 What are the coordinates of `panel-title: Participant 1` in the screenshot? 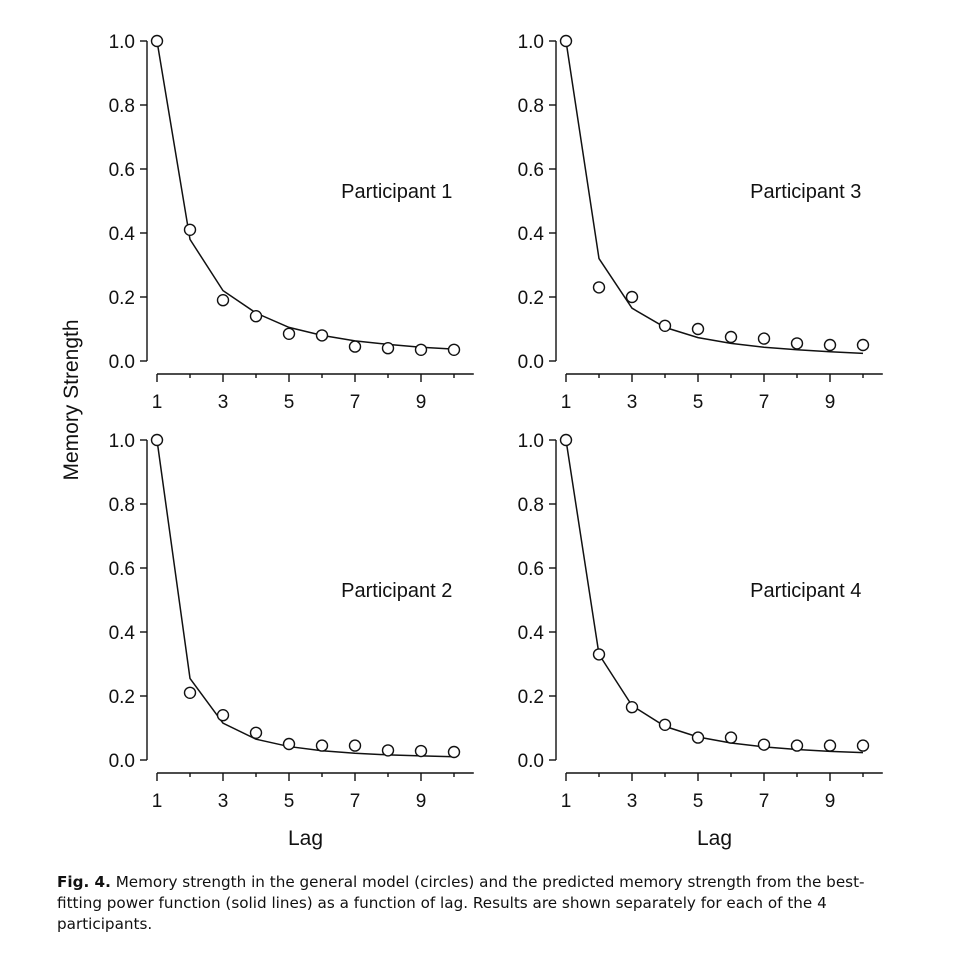 It's located at (396, 192).